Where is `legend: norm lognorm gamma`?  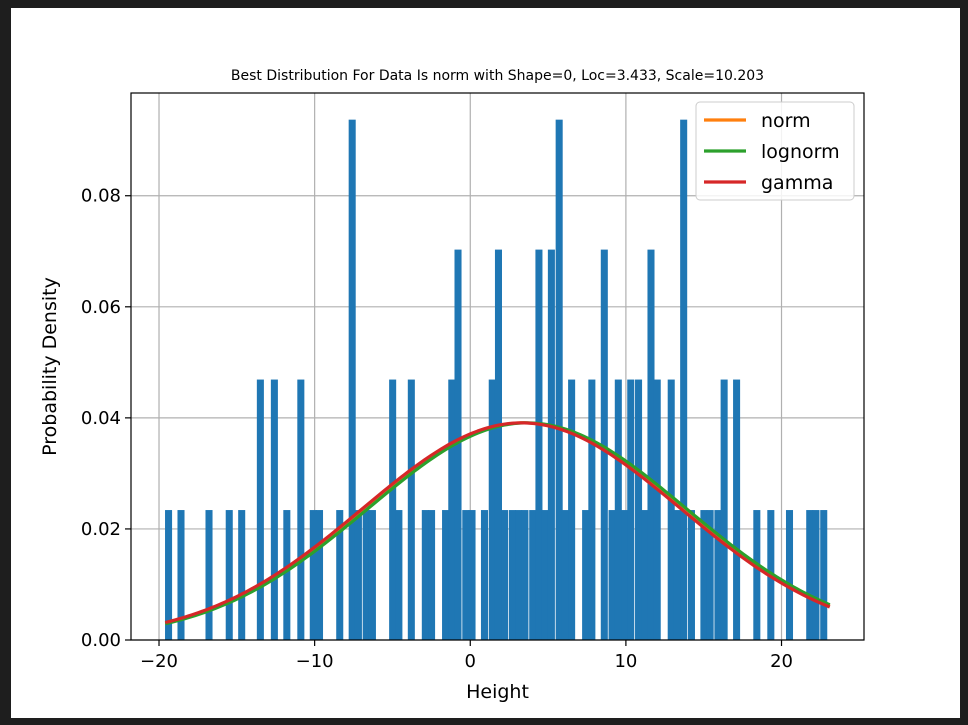
legend: norm lognorm gamma is located at coordinates (775, 151).